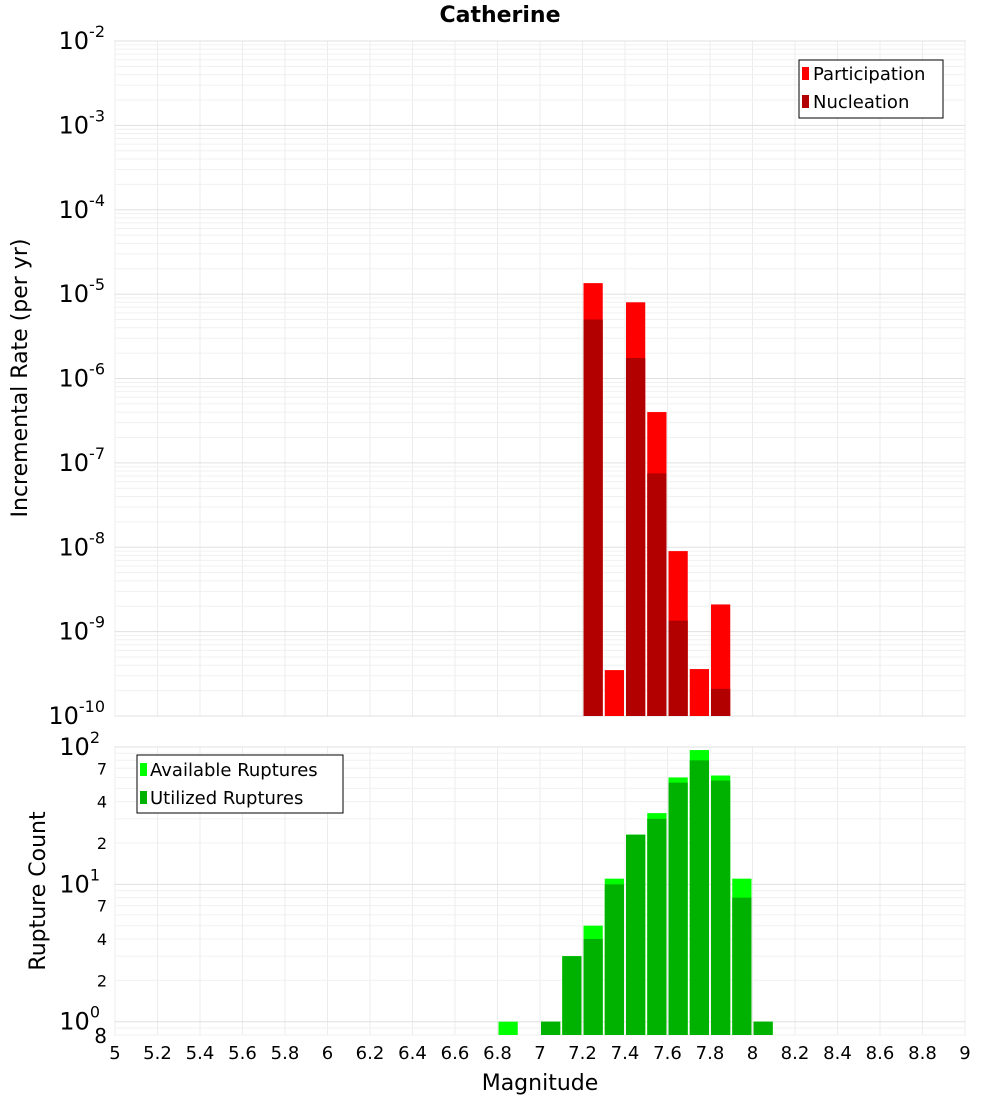  Describe the element at coordinates (752, 1053) in the screenshot. I see `x-tick-label: 8` at that location.